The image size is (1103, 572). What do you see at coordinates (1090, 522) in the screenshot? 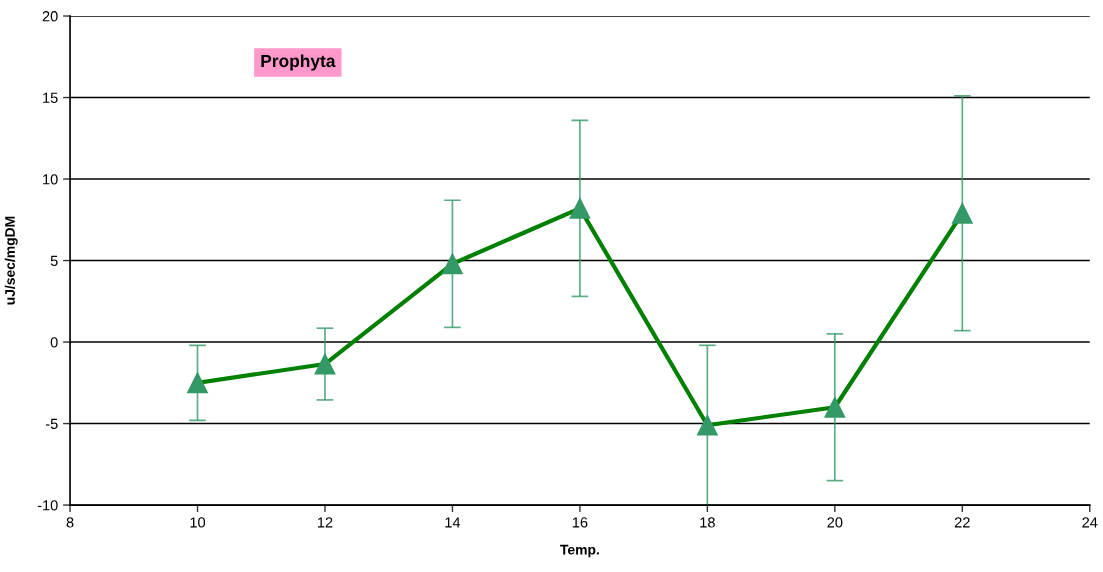
I see `x-tick-label: 24` at bounding box center [1090, 522].